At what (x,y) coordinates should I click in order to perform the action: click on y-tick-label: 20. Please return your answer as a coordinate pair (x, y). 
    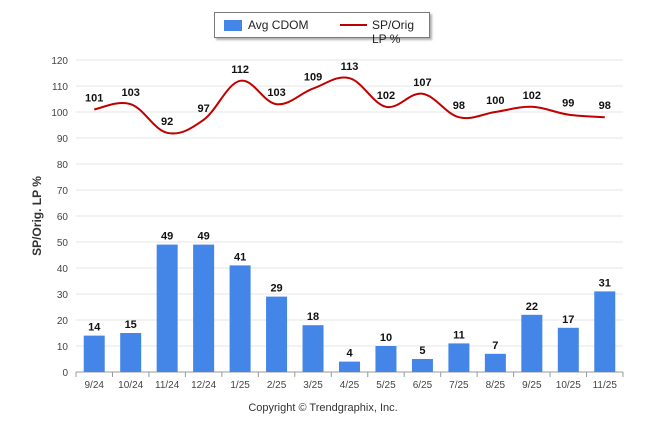
    Looking at the image, I should click on (63, 321).